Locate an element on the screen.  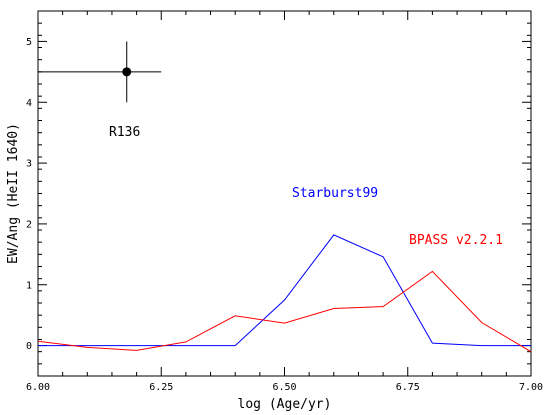
x-tick-label: 6.75 is located at coordinates (408, 387).